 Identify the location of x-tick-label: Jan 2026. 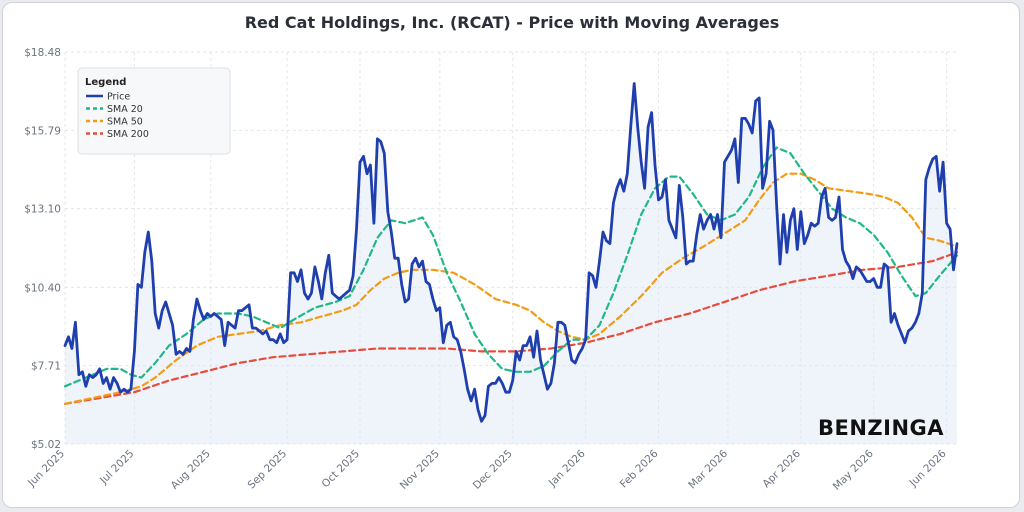
(567, 468).